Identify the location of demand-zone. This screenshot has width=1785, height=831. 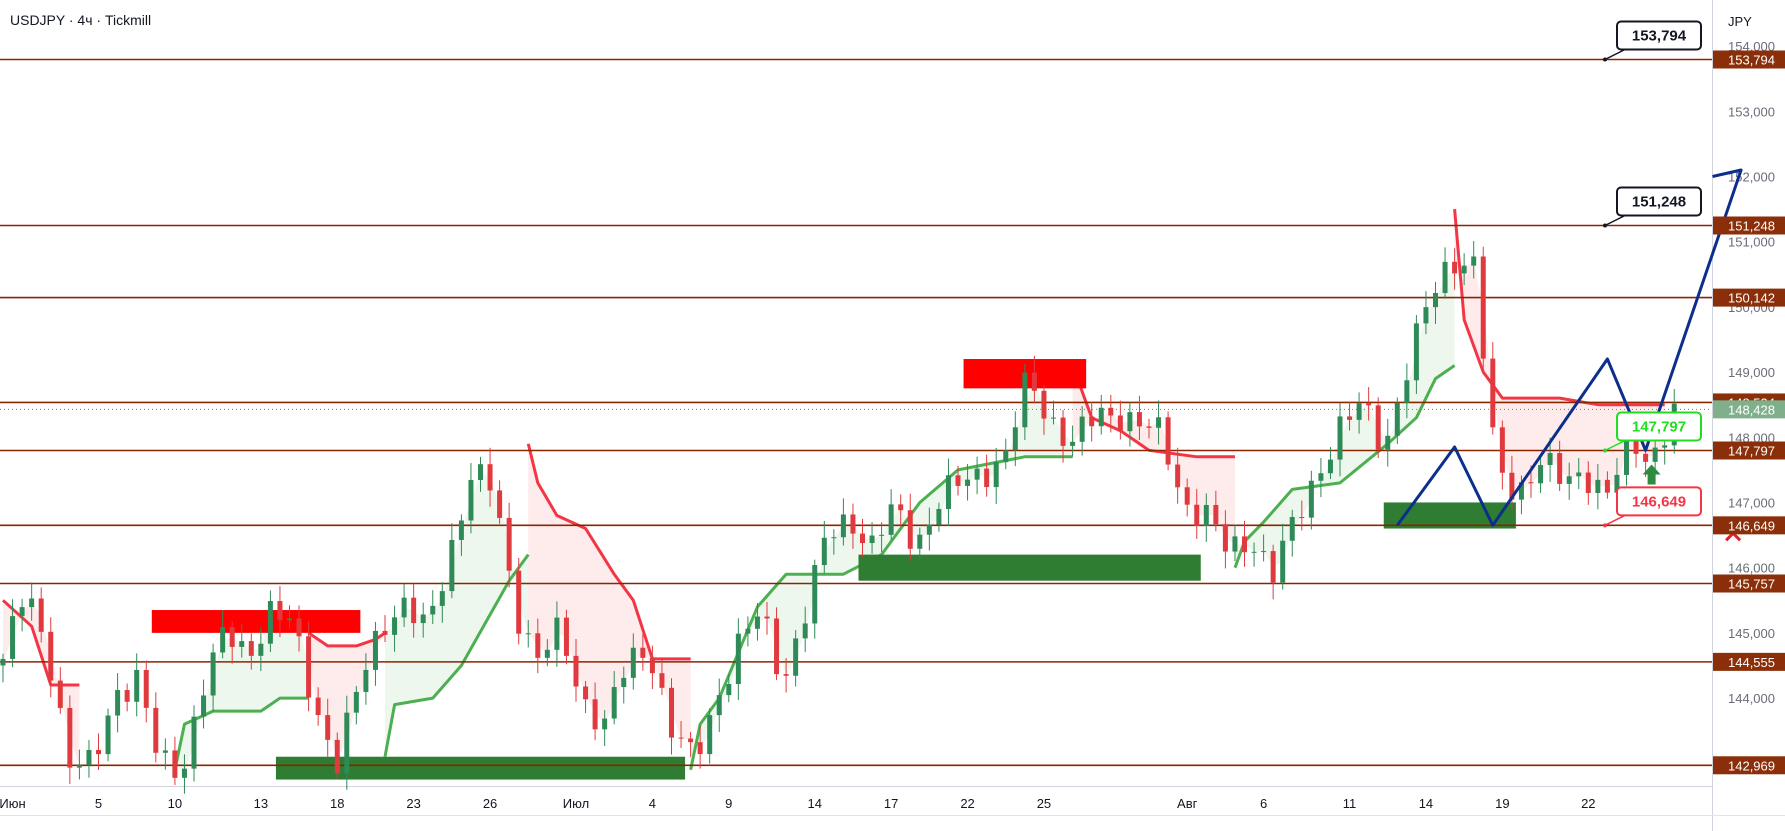
(480, 768).